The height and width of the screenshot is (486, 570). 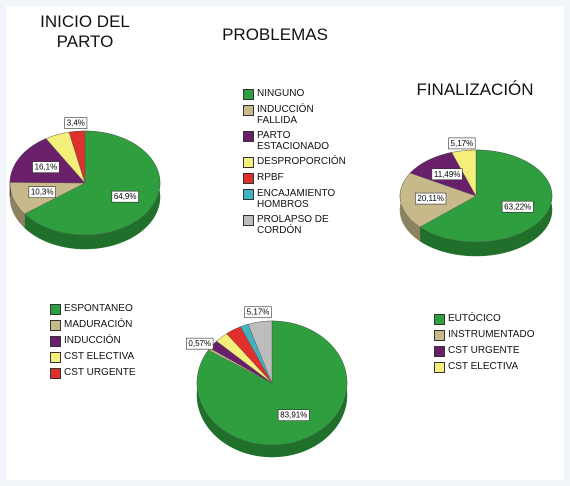 I want to click on chart-title: FINALIZACIÓN, so click(x=475, y=89).